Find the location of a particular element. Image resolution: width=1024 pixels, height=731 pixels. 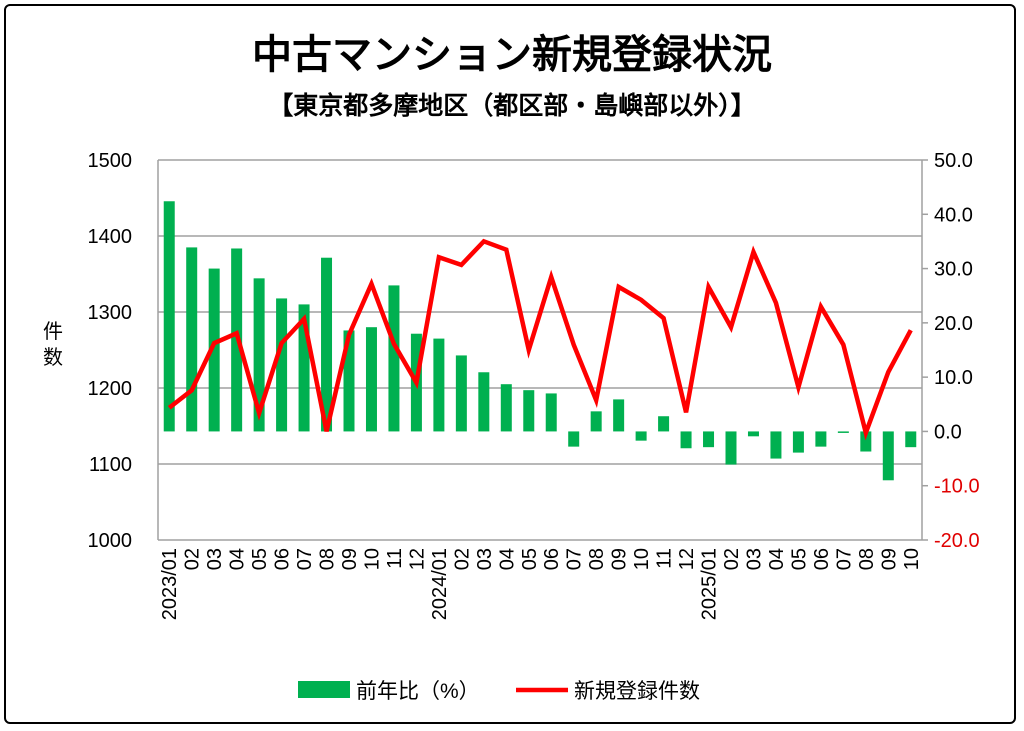

left-tick-label: 1200 is located at coordinates (110, 389).